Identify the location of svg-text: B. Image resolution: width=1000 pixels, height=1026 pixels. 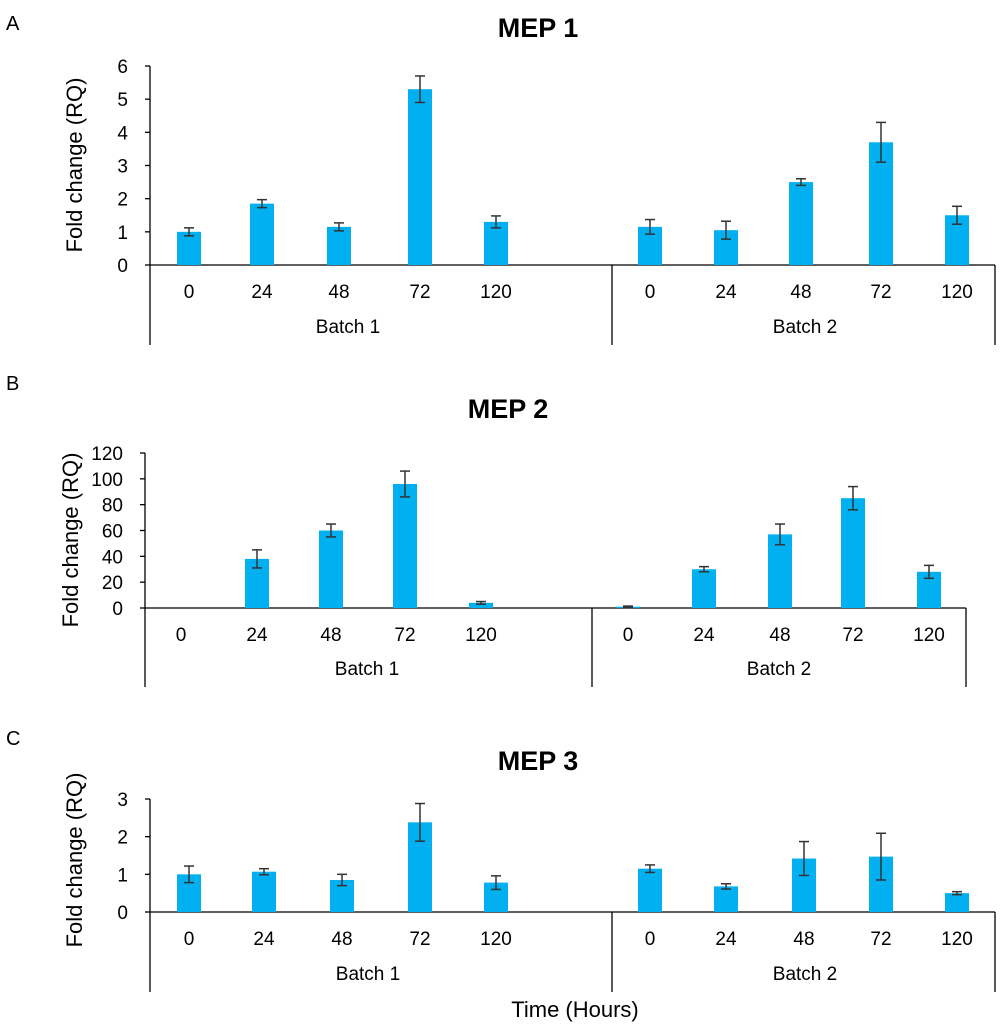
(12, 384).